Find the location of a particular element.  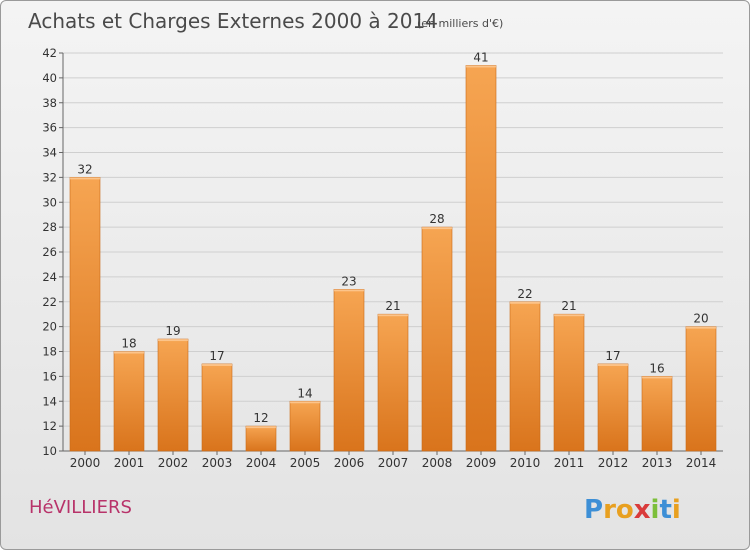

proxiti-wordmark: Proxiti is located at coordinates (632, 510).